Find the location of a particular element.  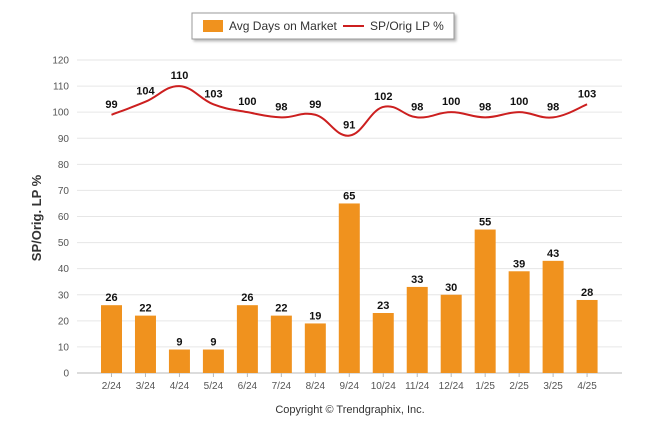

x-tick-label: 4/24 is located at coordinates (180, 386).